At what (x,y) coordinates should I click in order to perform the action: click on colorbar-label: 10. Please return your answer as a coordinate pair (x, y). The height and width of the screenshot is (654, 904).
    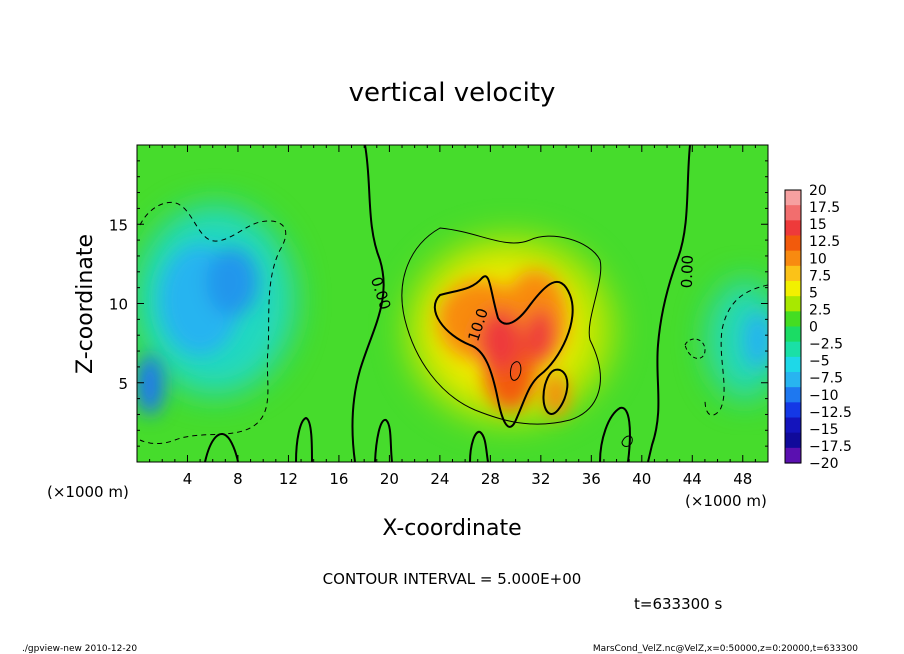
    Looking at the image, I should click on (818, 259).